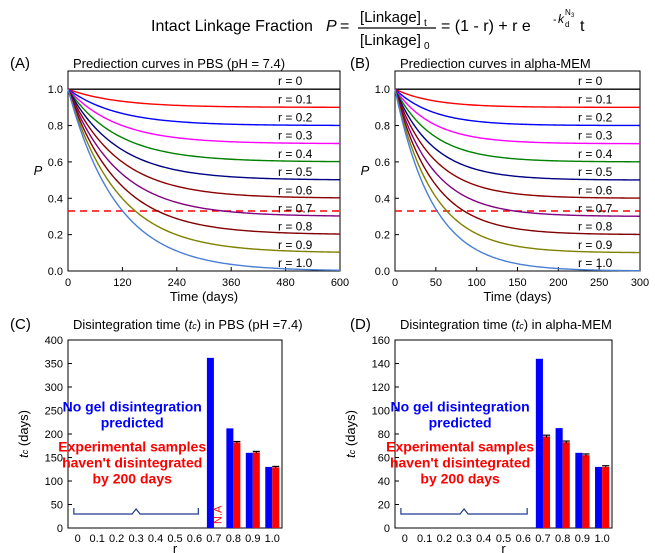 This screenshot has height=553, width=655. Describe the element at coordinates (523, 539) in the screenshot. I see `x-tick-label: 0.6` at that location.